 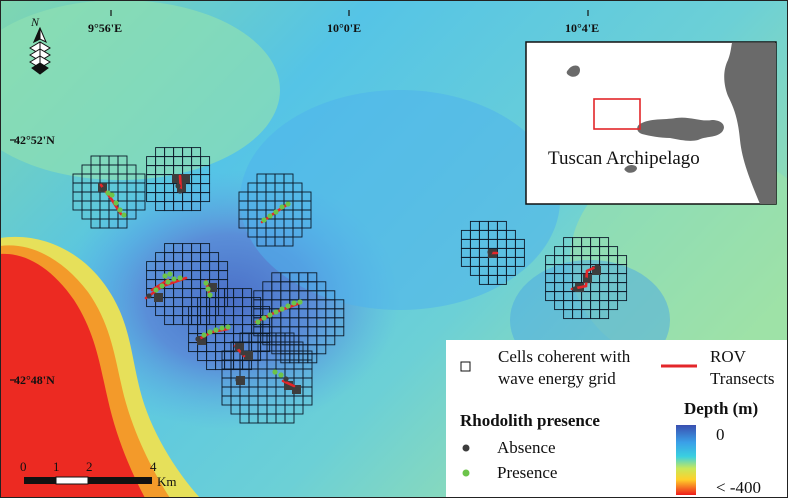 What do you see at coordinates (466, 448) in the screenshot?
I see `absence-swatch` at bounding box center [466, 448].